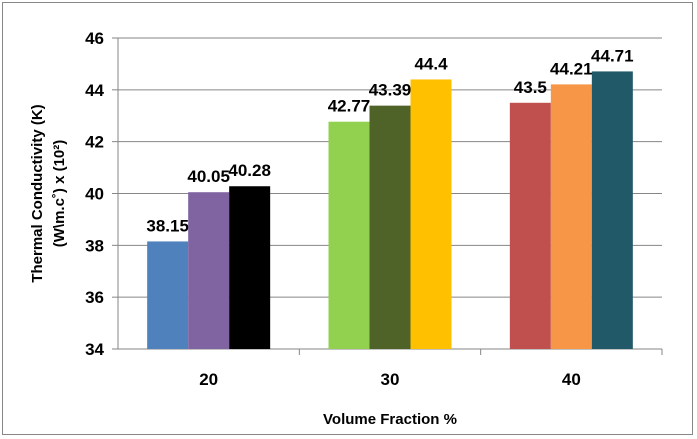 The image size is (697, 439). I want to click on data-label: 44.71, so click(612, 55).